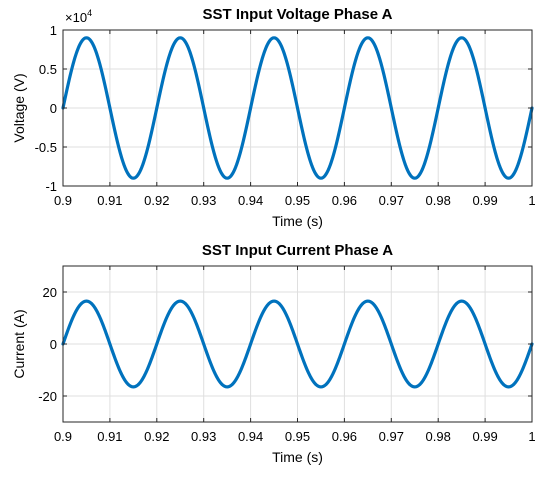 The image size is (550, 483). Describe the element at coordinates (438, 200) in the screenshot. I see `chart1-x-tick-label: 0.98` at that location.